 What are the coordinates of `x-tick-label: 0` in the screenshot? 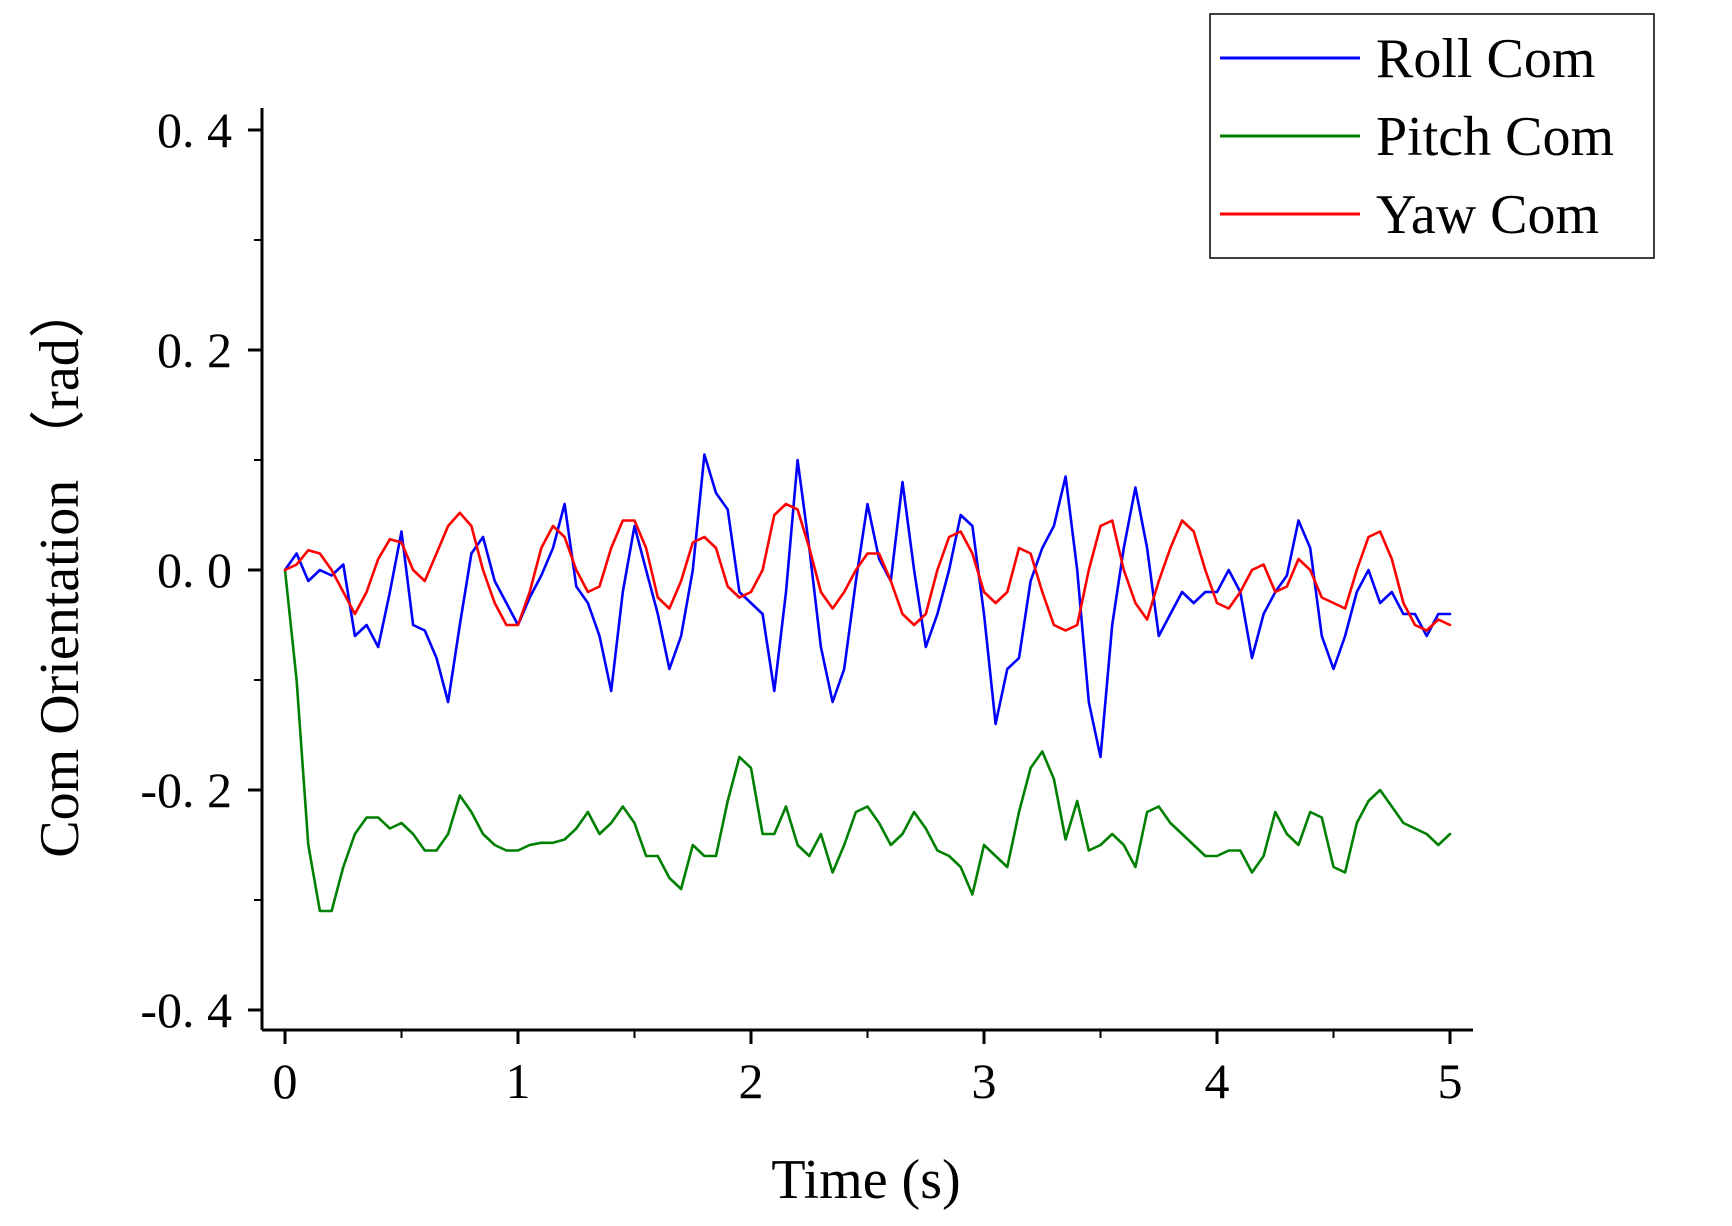 It's located at (285, 1081).